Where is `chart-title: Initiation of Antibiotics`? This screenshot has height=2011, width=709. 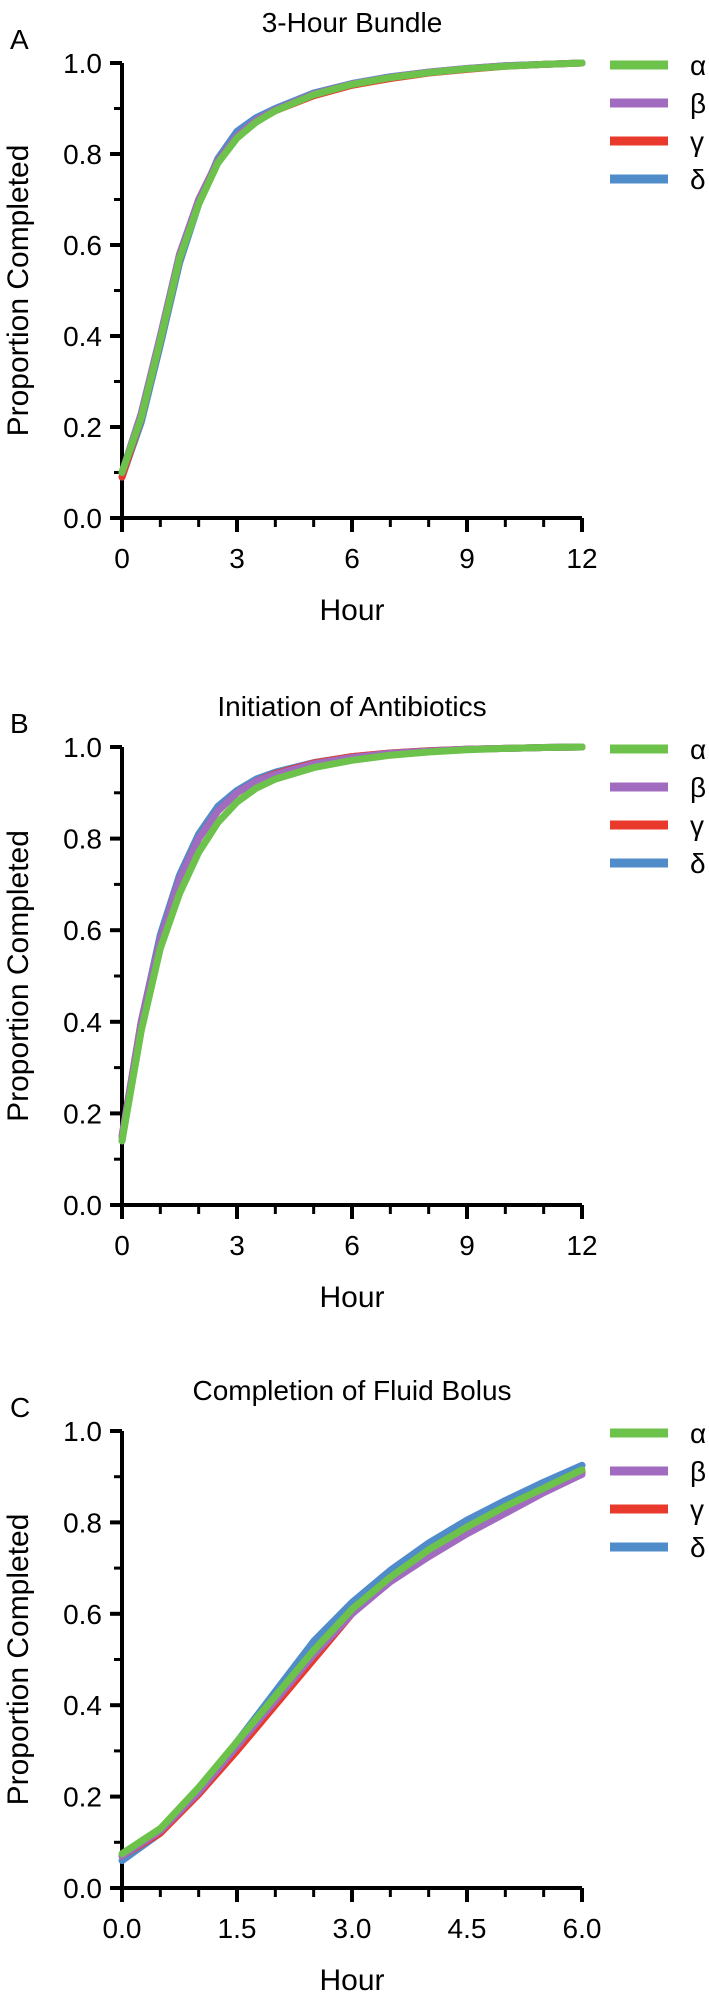
chart-title: Initiation of Antibiotics is located at coordinates (351, 706).